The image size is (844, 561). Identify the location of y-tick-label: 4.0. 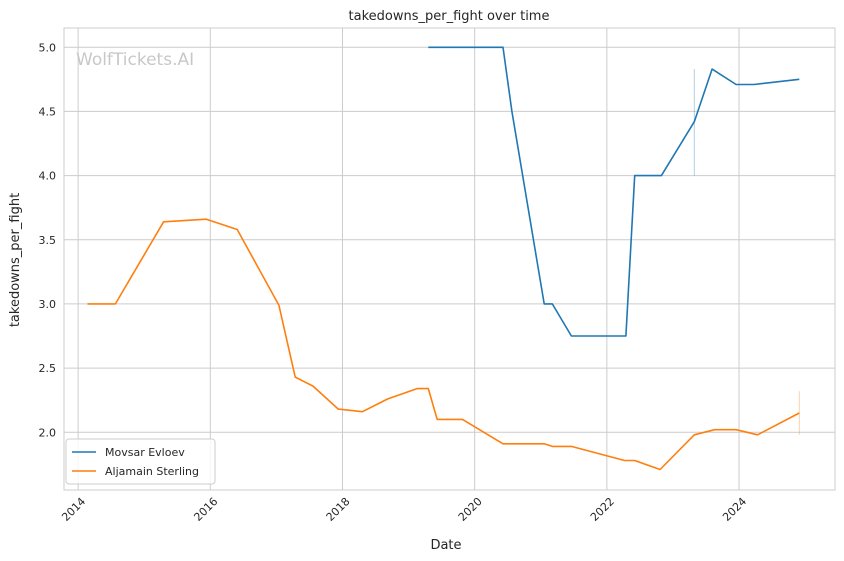
(48, 176).